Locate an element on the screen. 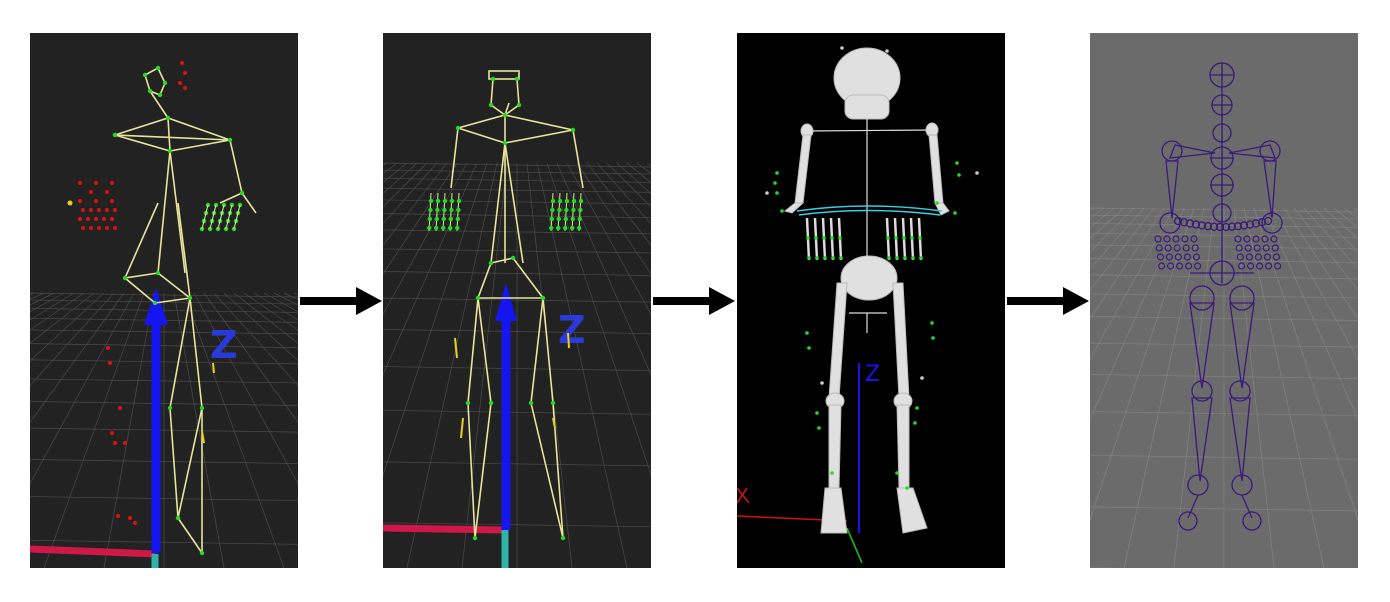  skeleton-lines is located at coordinates (185, 310).